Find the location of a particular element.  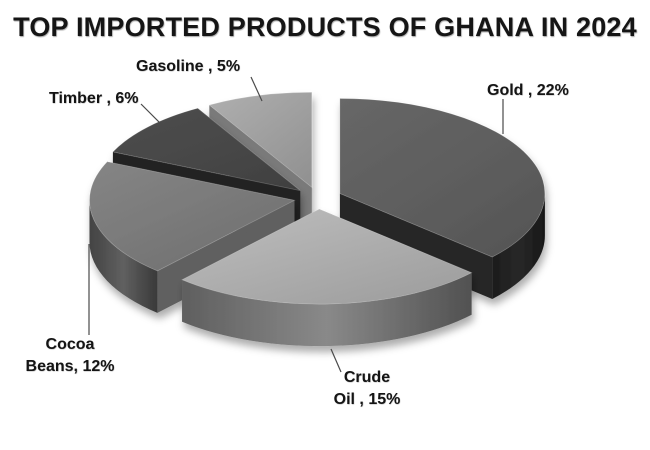

leader-line-gasoline is located at coordinates (256, 89).